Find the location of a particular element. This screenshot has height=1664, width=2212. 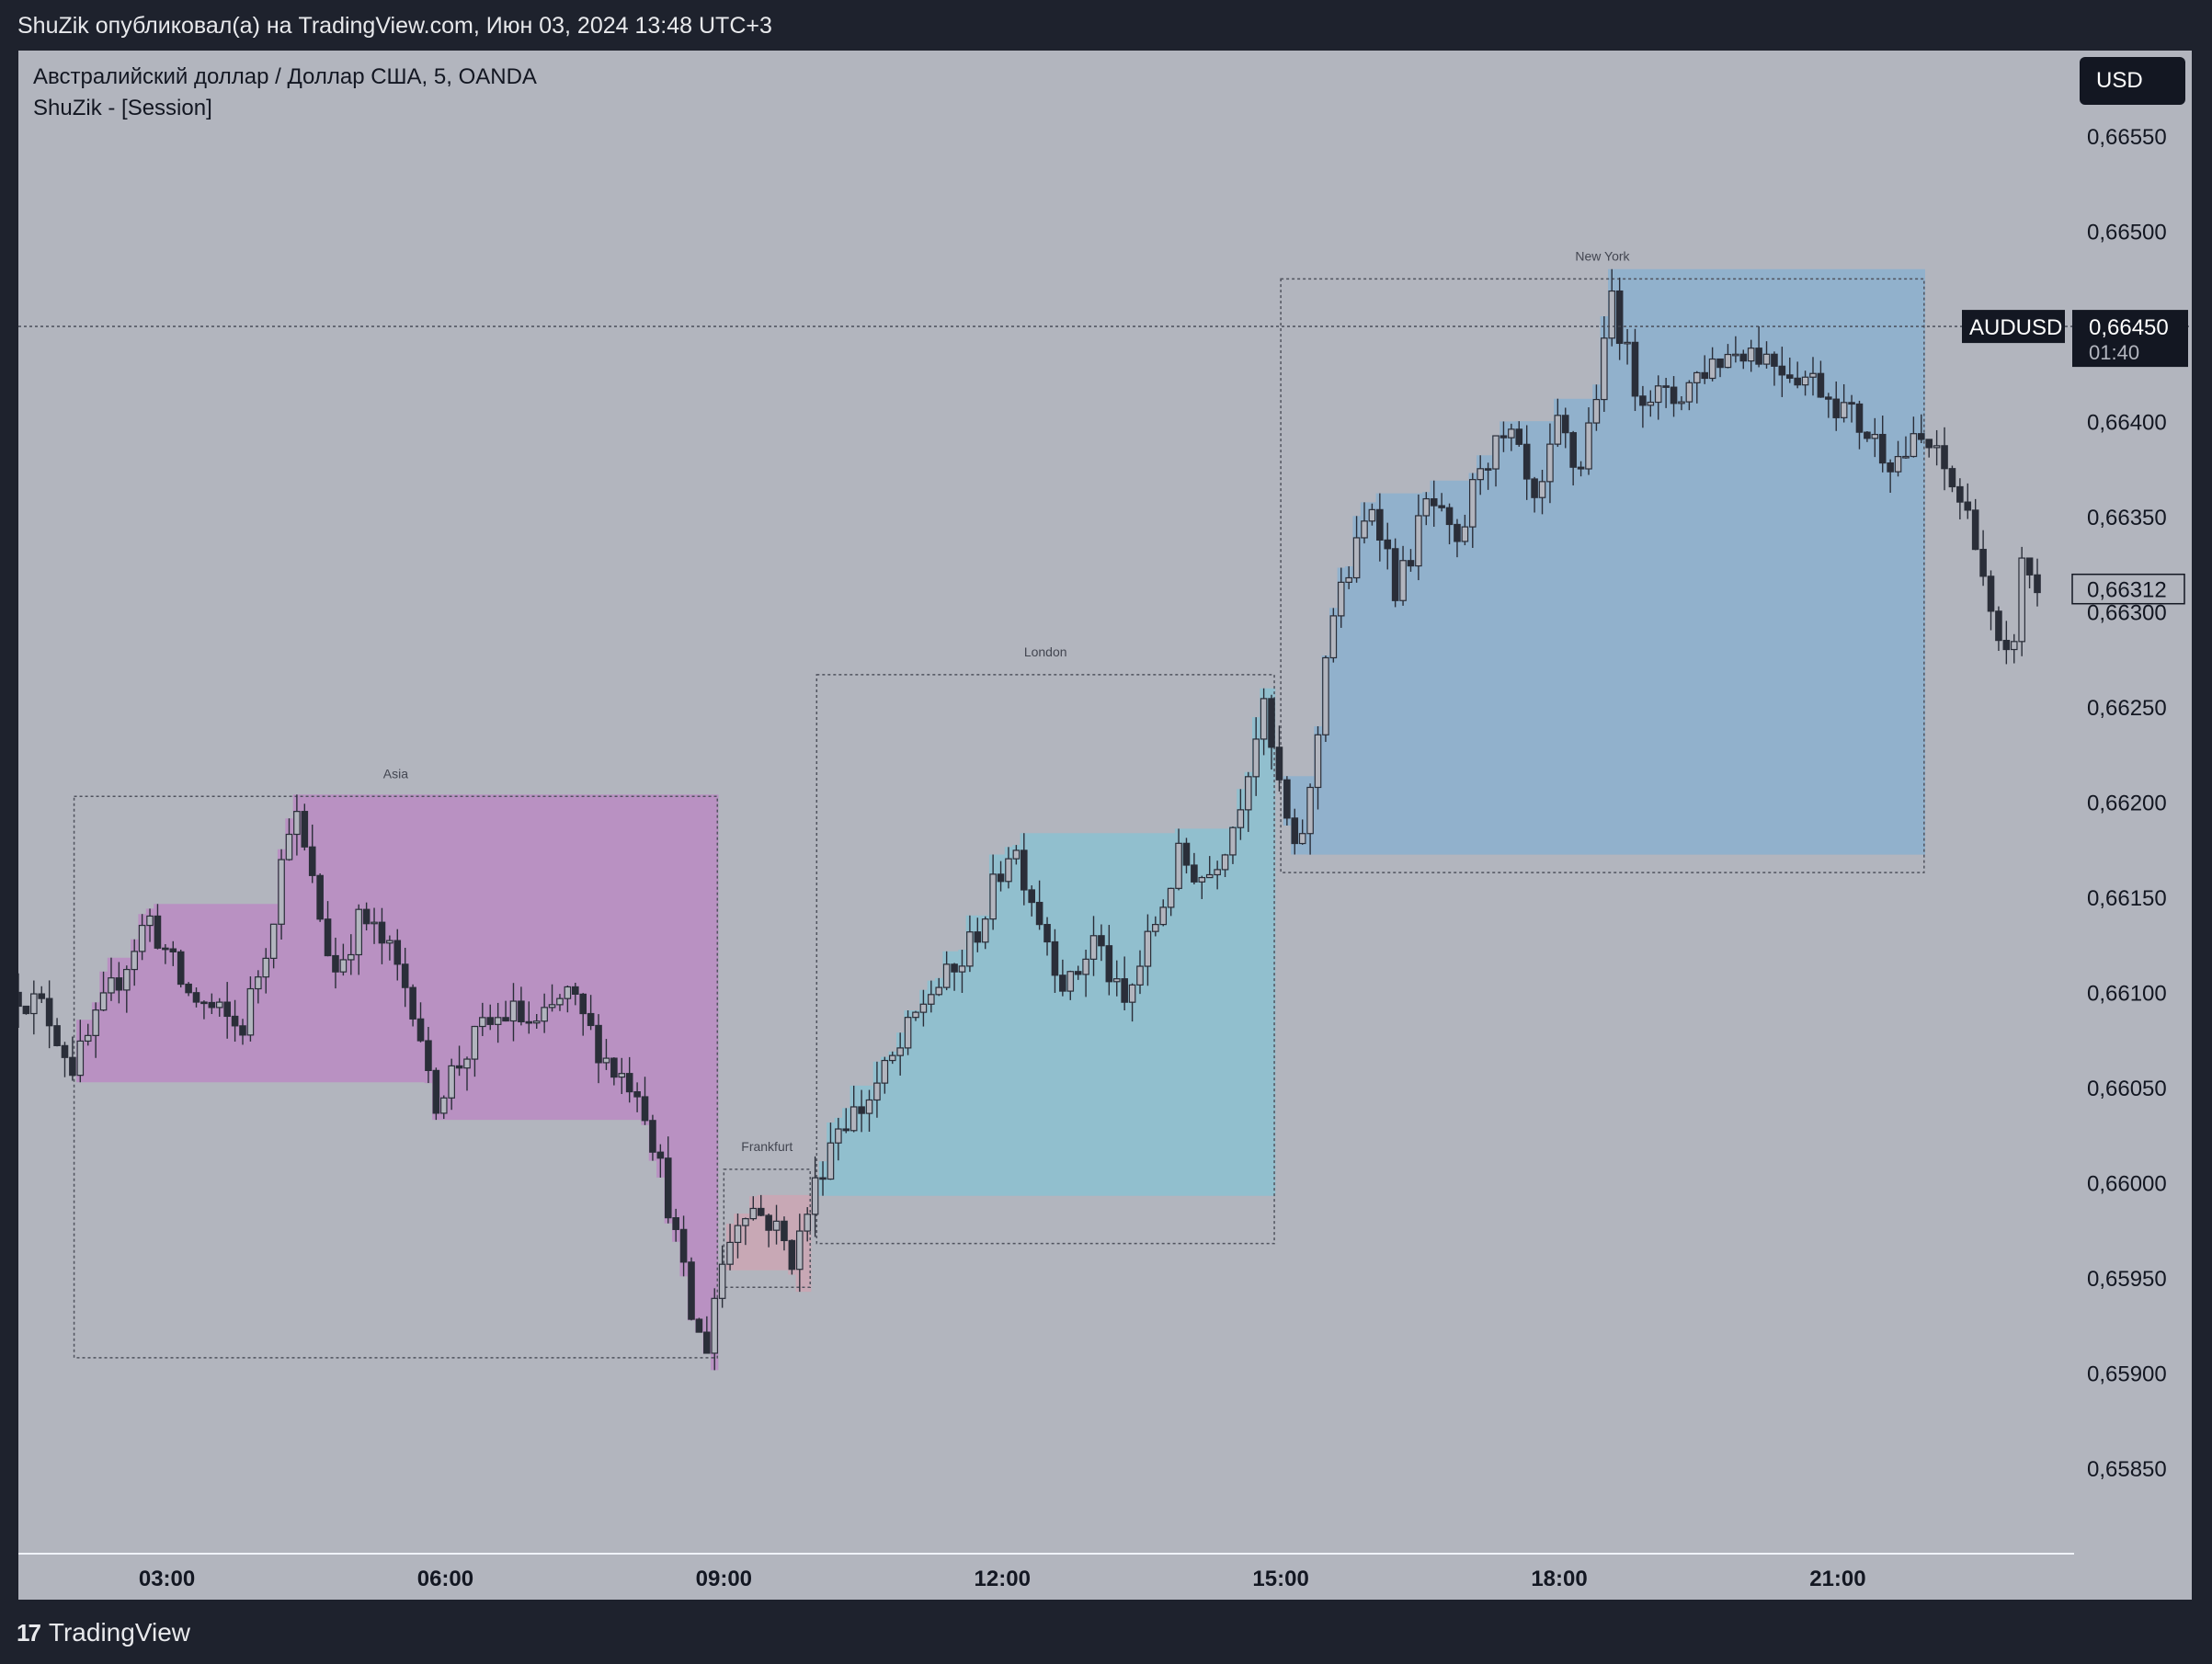

session-label-london: London is located at coordinates (1045, 651).